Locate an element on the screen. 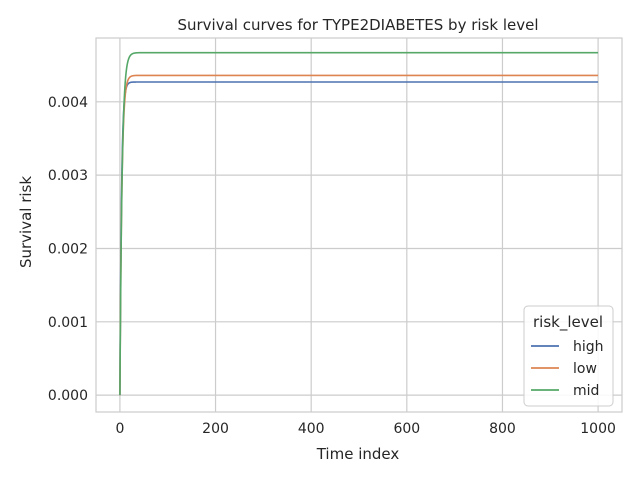  x-tick-label: 1000 is located at coordinates (598, 429).